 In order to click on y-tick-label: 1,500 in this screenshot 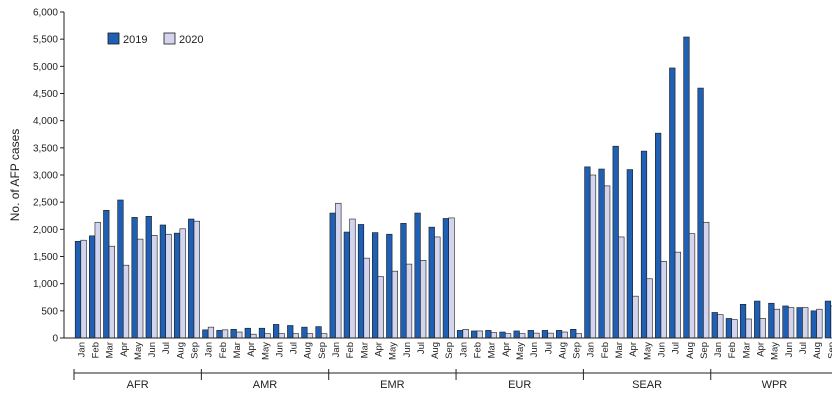, I will do `click(45, 257)`.